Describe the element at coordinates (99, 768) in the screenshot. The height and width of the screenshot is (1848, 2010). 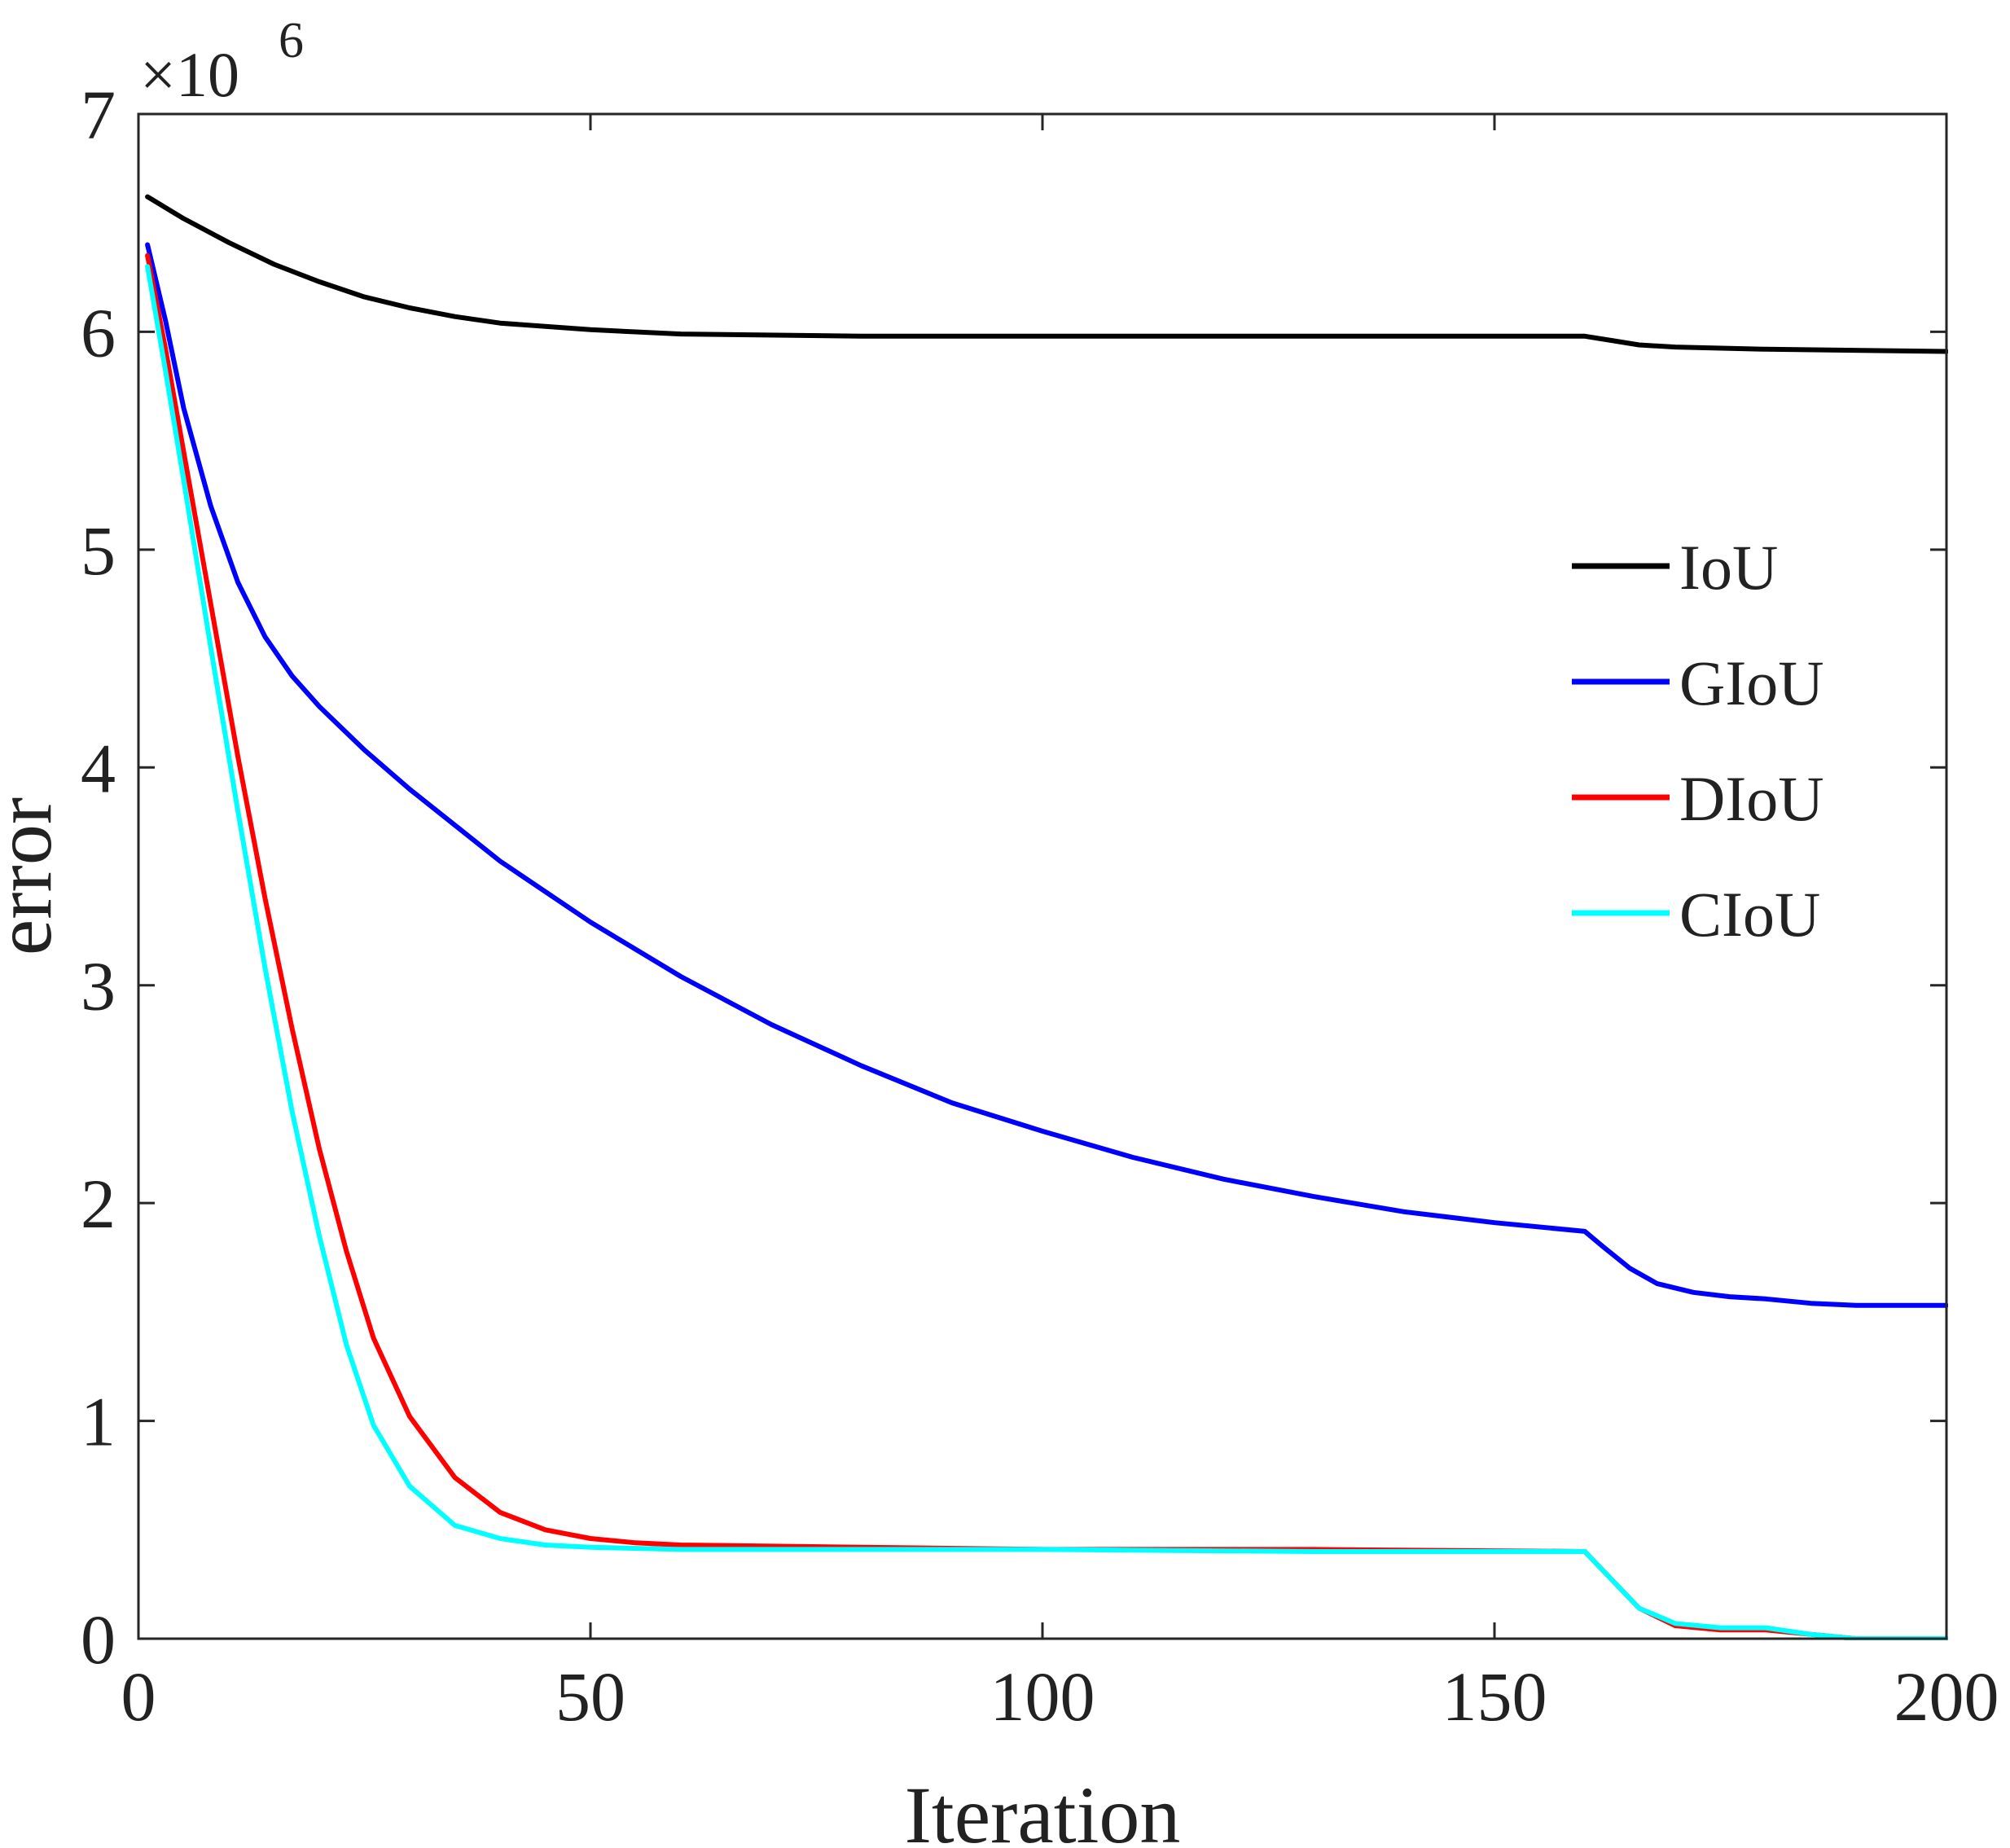
I see `y-tick-label: 4` at that location.